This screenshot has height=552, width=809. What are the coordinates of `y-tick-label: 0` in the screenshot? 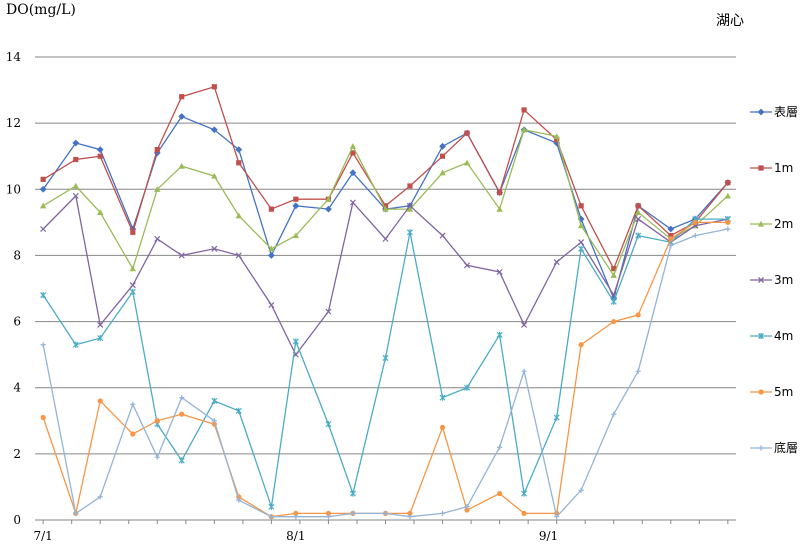 It's located at (17, 520).